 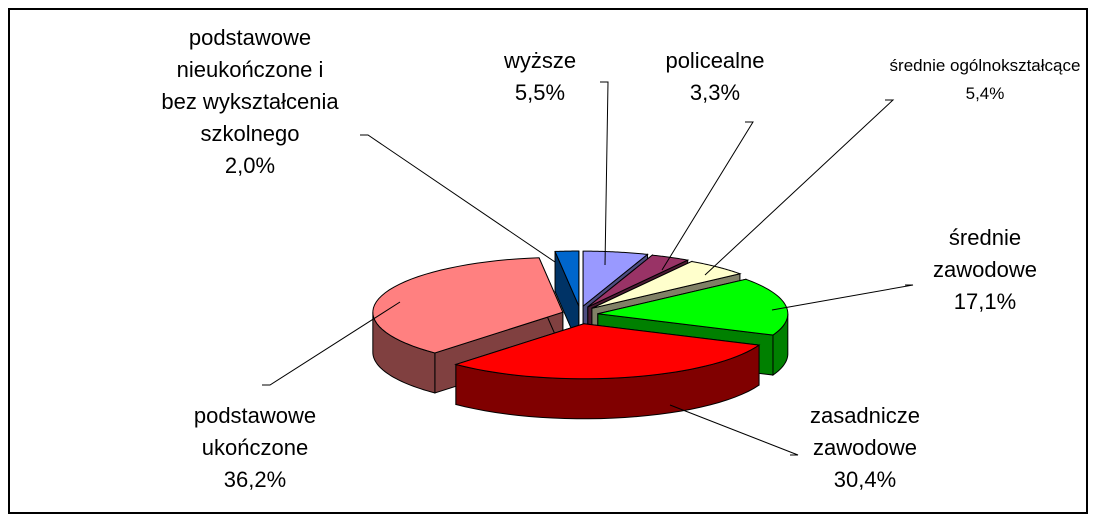 I want to click on slice-label: zasadnicze zawodowe 30,4%, so click(x=865, y=448).